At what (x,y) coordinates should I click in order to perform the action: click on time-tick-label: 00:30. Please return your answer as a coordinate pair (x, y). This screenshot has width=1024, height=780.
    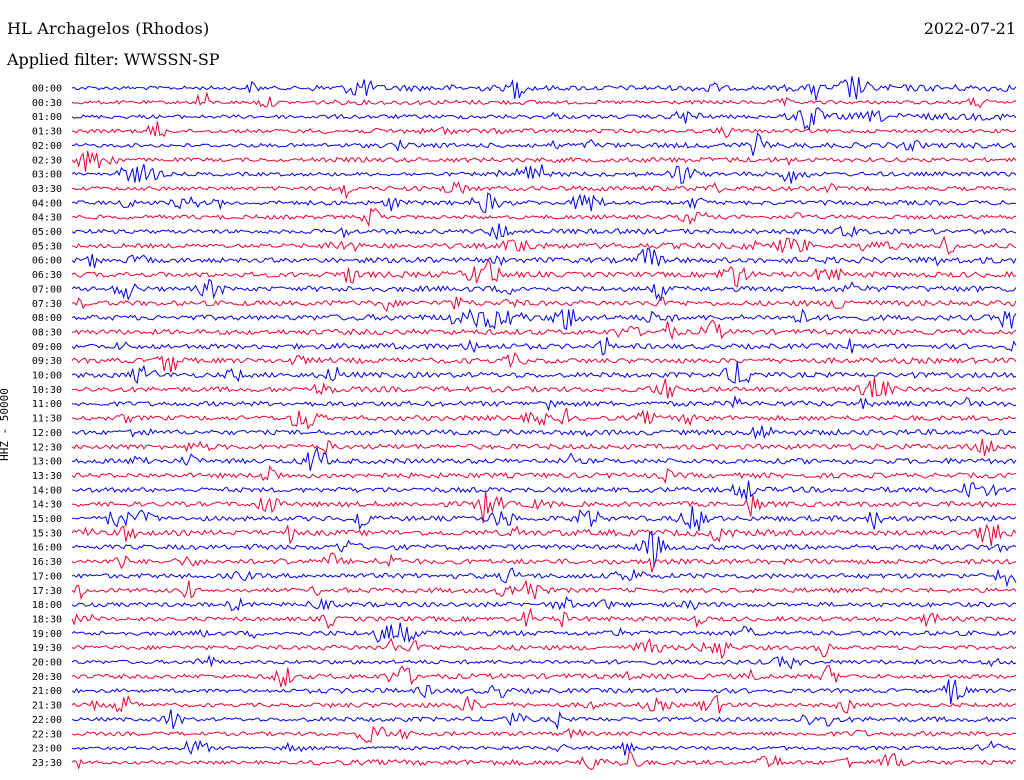
    Looking at the image, I should click on (47, 103).